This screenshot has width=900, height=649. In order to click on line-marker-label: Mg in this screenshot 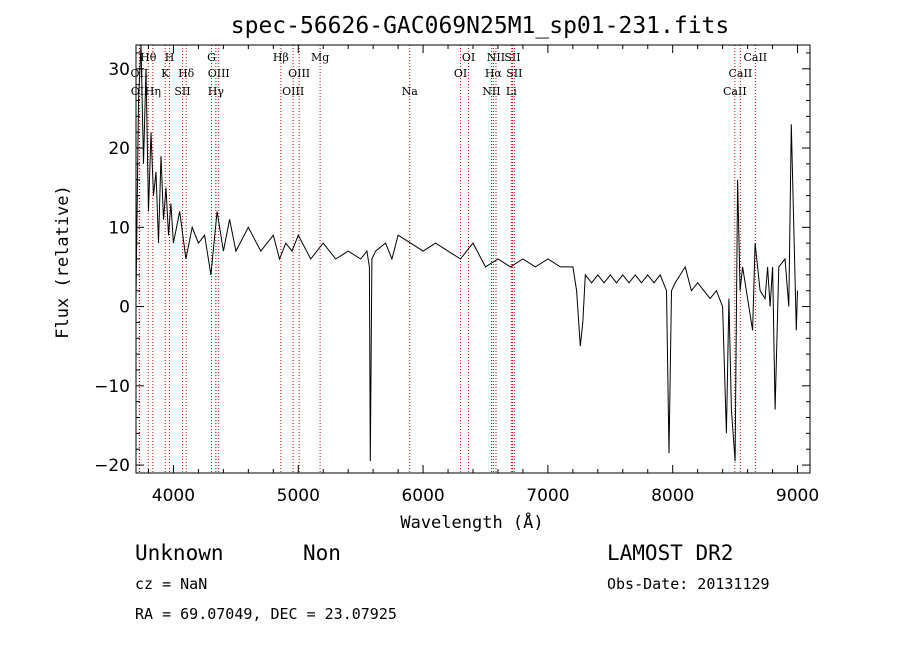, I will do `click(320, 57)`.